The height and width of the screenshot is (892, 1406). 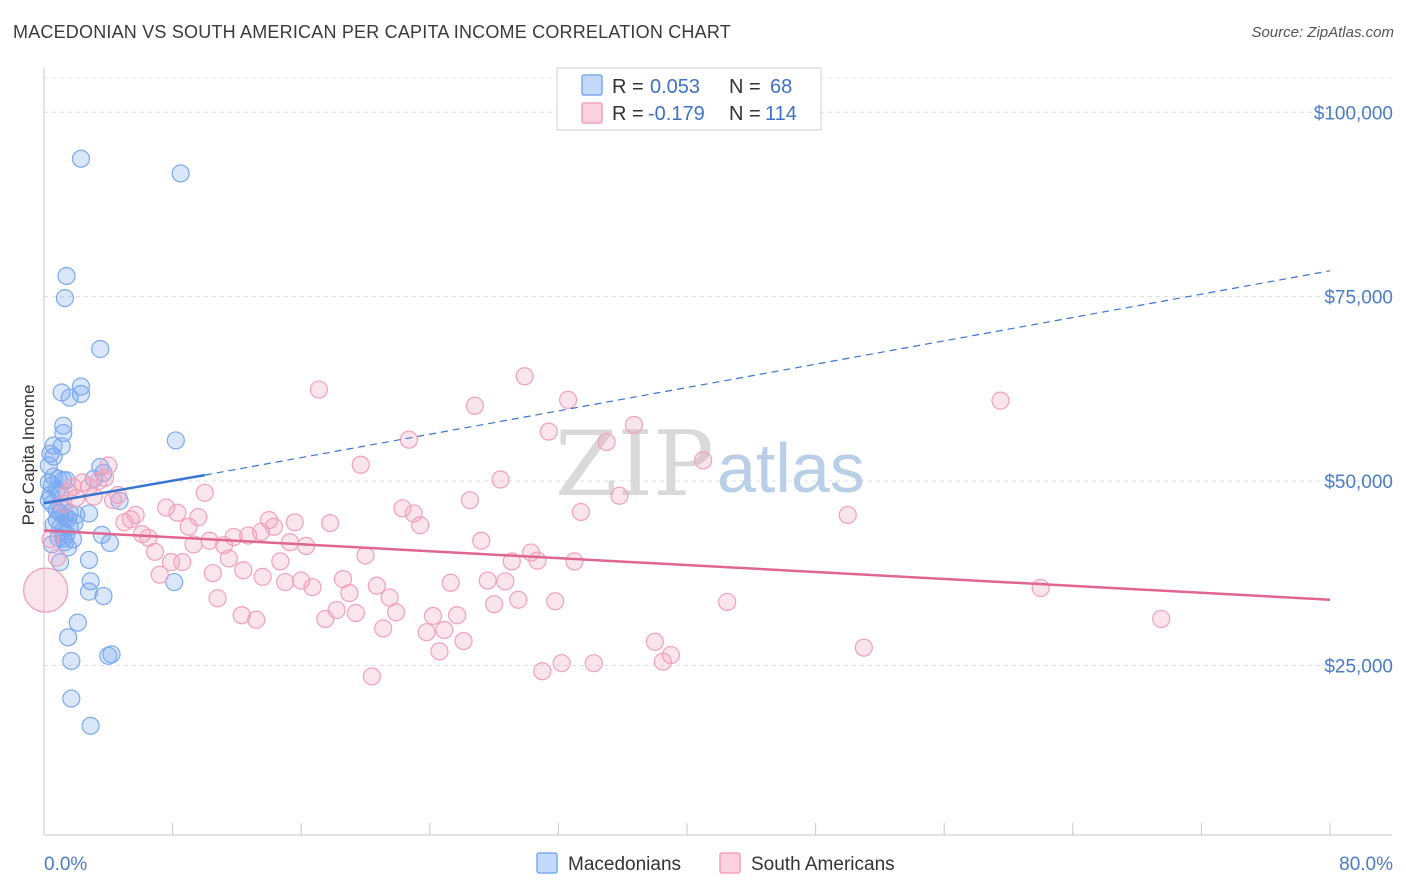 I want to click on legend-r-label-1: R =, so click(x=628, y=87).